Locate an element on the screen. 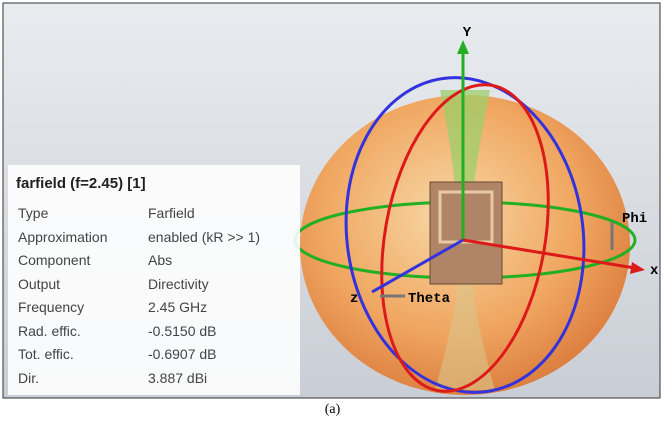  info-label: Rad. effic. is located at coordinates (49, 330).